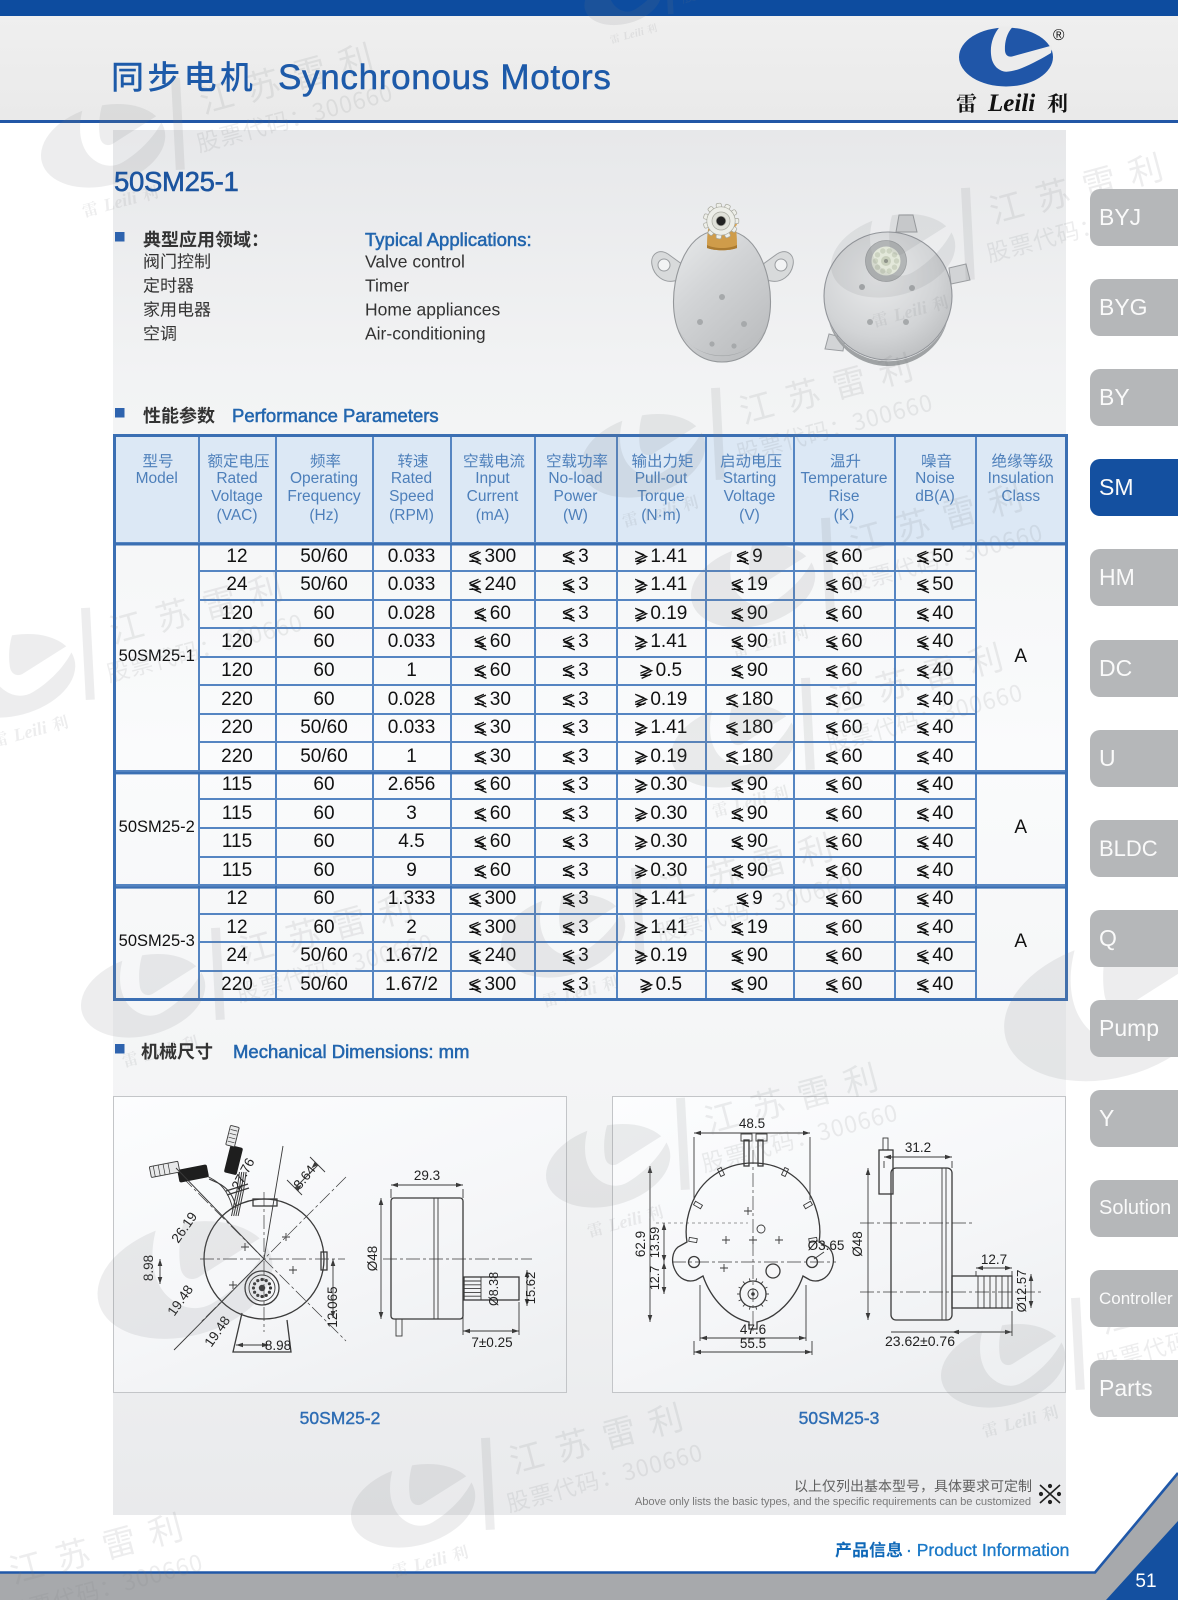 The image size is (1178, 1600). I want to click on svg-text: 62.9, so click(640, 1244).